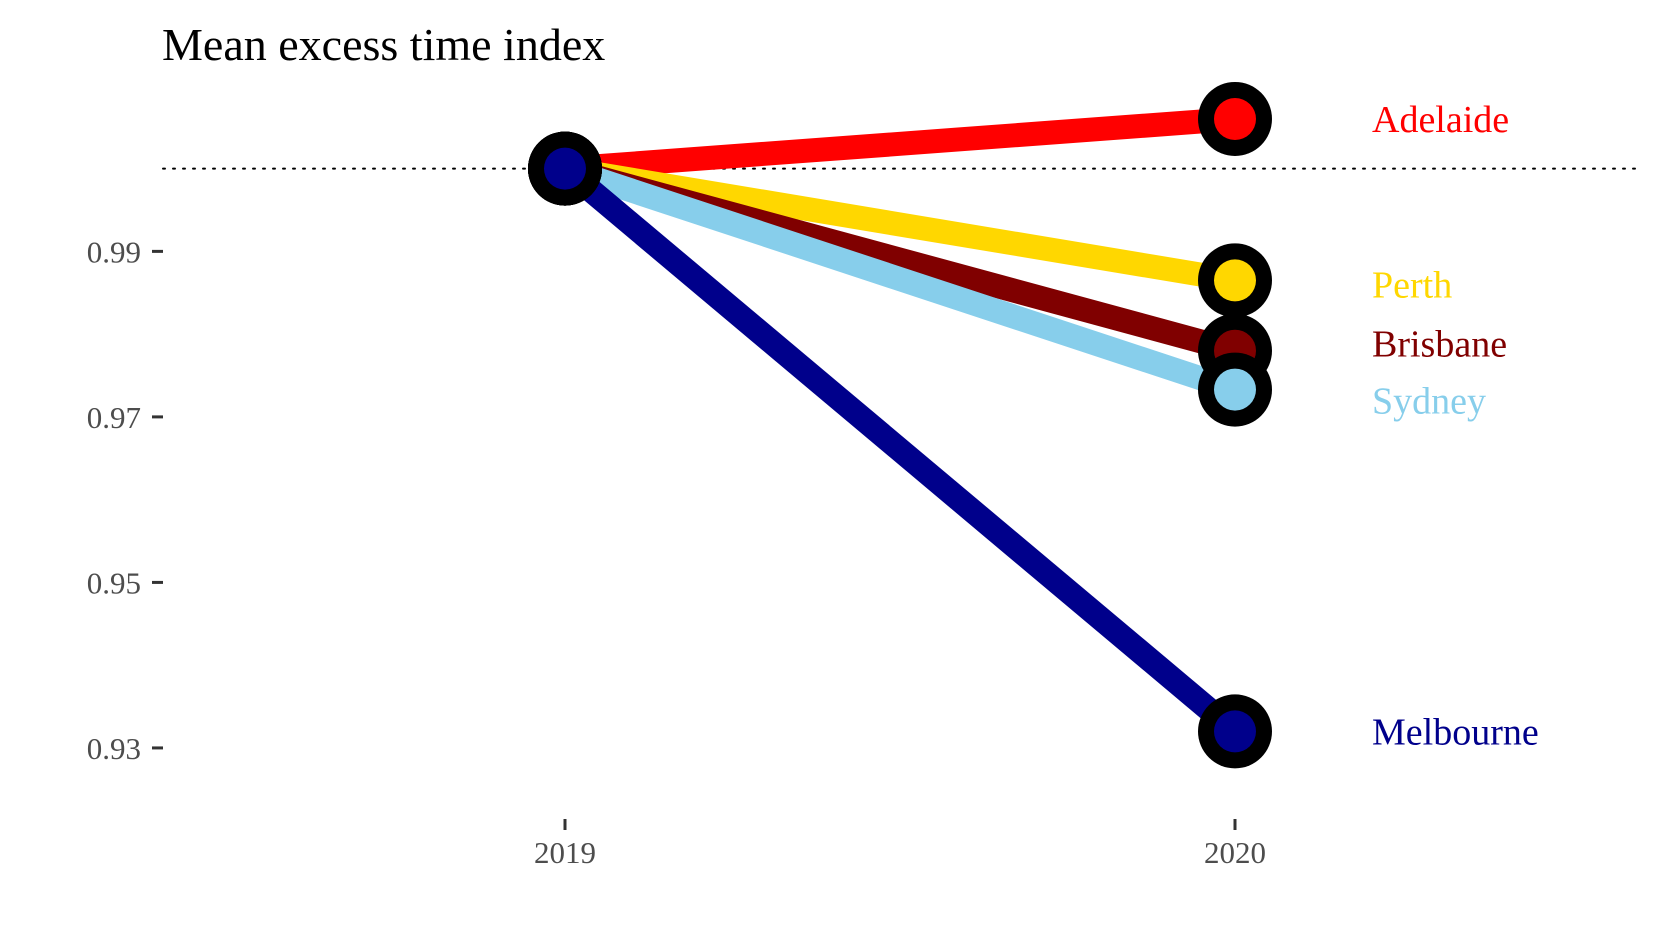 This screenshot has width=1653, height=944. I want to click on point-melbourne-2019, so click(565, 168).